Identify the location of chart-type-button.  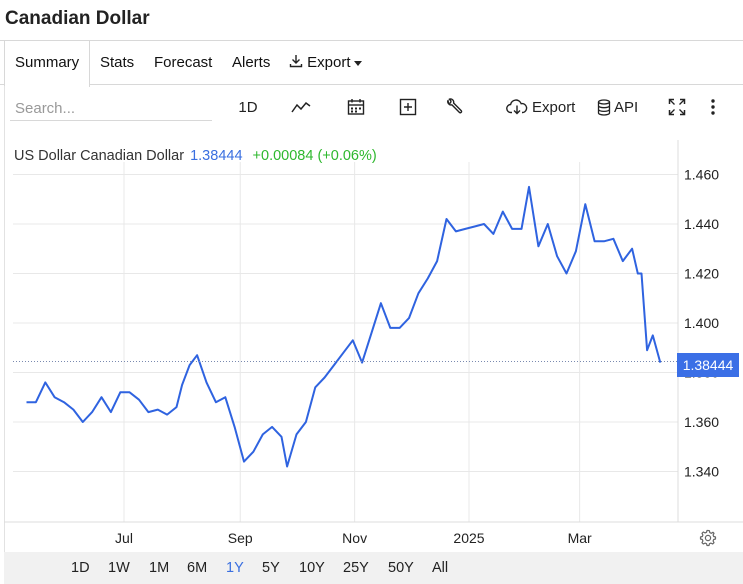
(301, 107).